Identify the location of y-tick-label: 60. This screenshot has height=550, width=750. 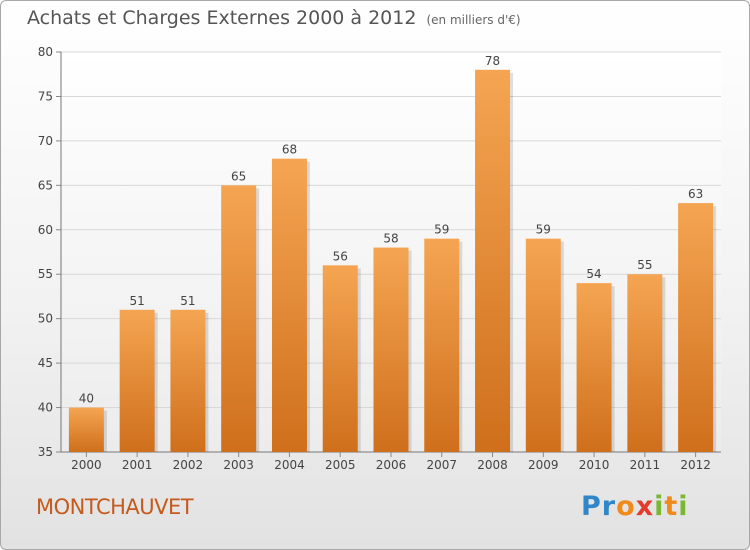
(45, 230).